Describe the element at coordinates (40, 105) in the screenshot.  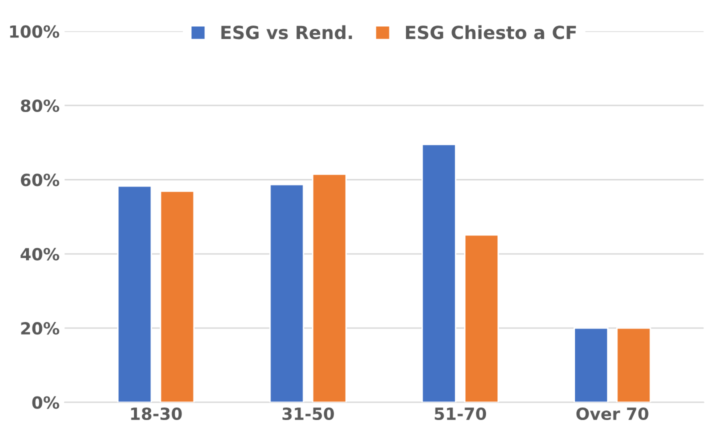
I see `y-tick-label: 80%` at that location.